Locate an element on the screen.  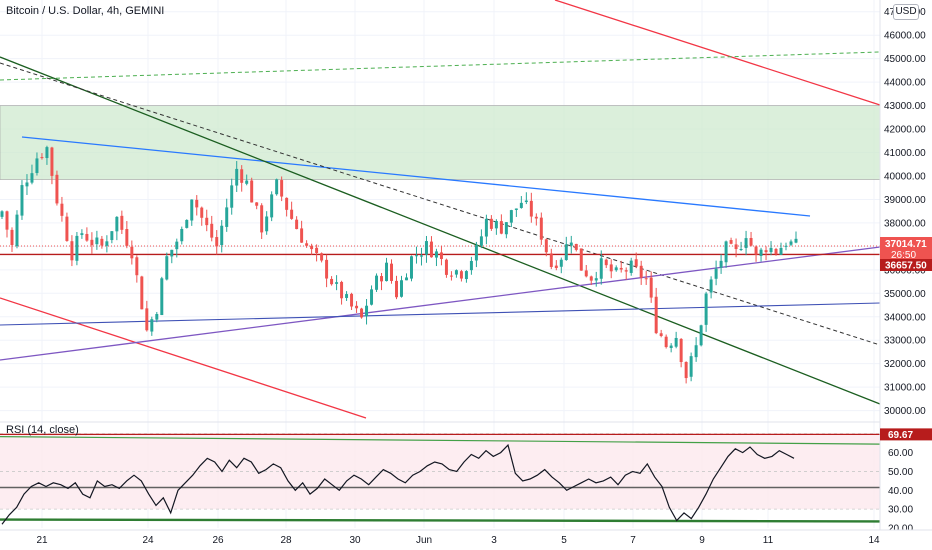
price-axis-tick-label: 42000.00 is located at coordinates (905, 130).